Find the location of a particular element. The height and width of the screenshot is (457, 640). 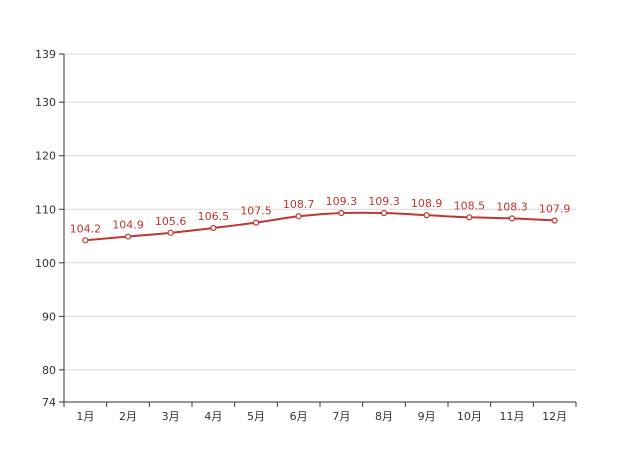

y-tick-label: 74 is located at coordinates (49, 402).